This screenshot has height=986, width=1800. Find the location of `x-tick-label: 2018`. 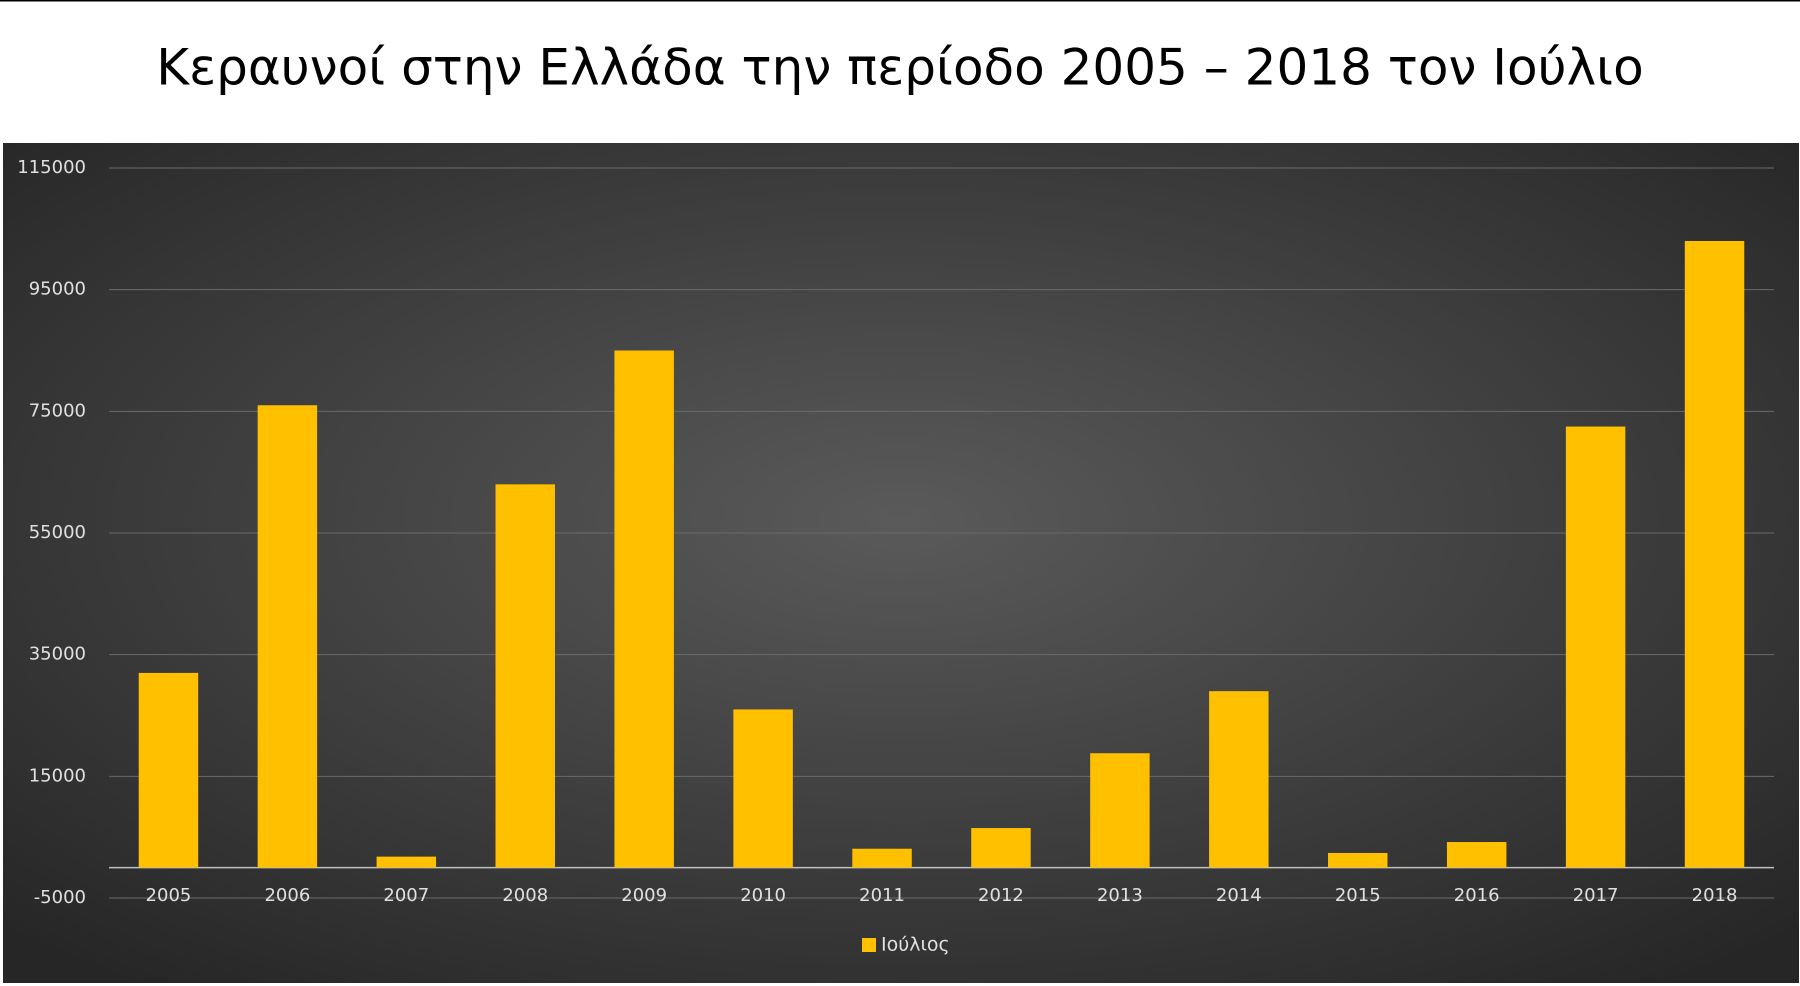

x-tick-label: 2018 is located at coordinates (1715, 895).